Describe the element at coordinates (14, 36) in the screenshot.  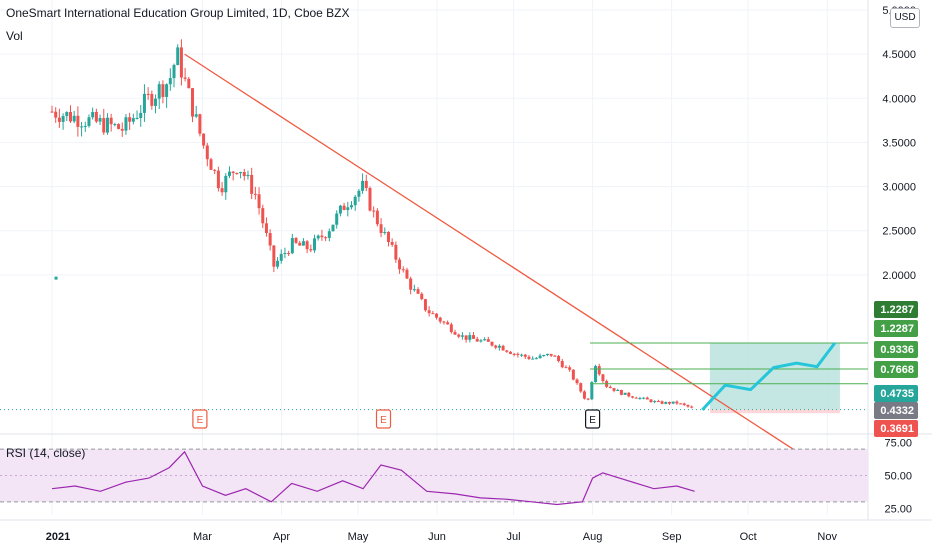
I see `volume-indicator-label: Vol` at that location.